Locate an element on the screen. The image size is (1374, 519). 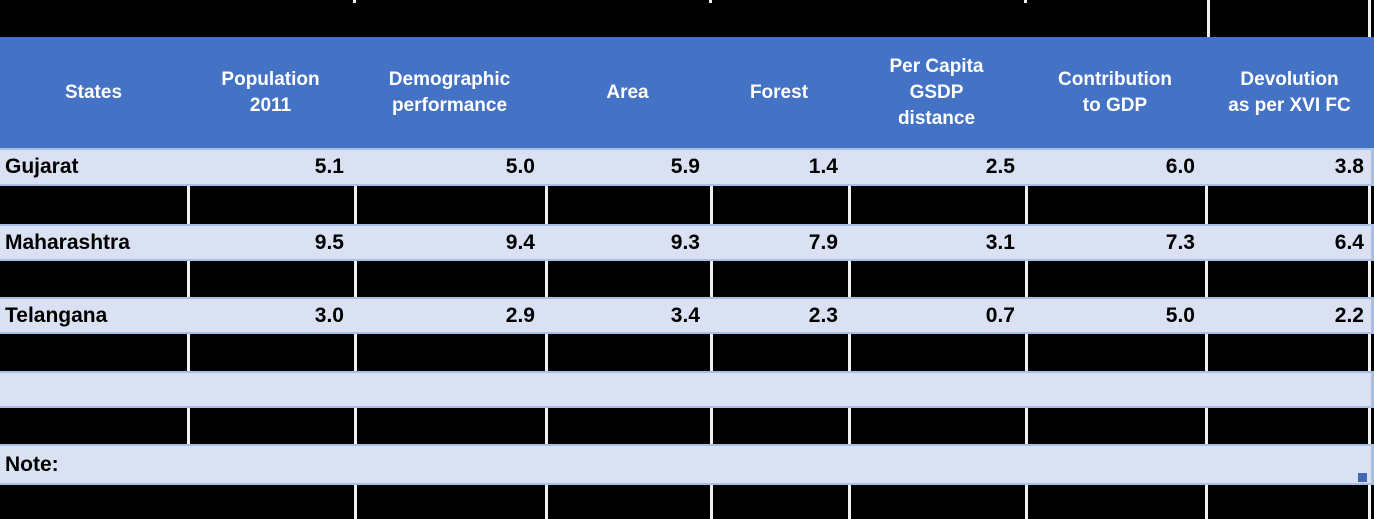
value-cell: 6.0 is located at coordinates (1180, 166).